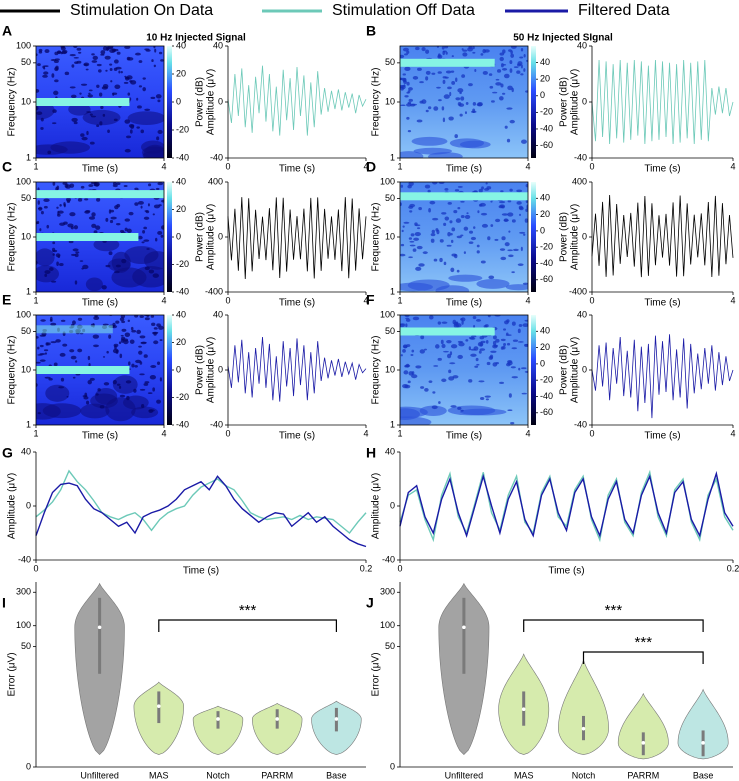 This screenshot has width=739, height=781. What do you see at coordinates (403, 10) in the screenshot?
I see `legend-label: Stimulation Off Data` at bounding box center [403, 10].